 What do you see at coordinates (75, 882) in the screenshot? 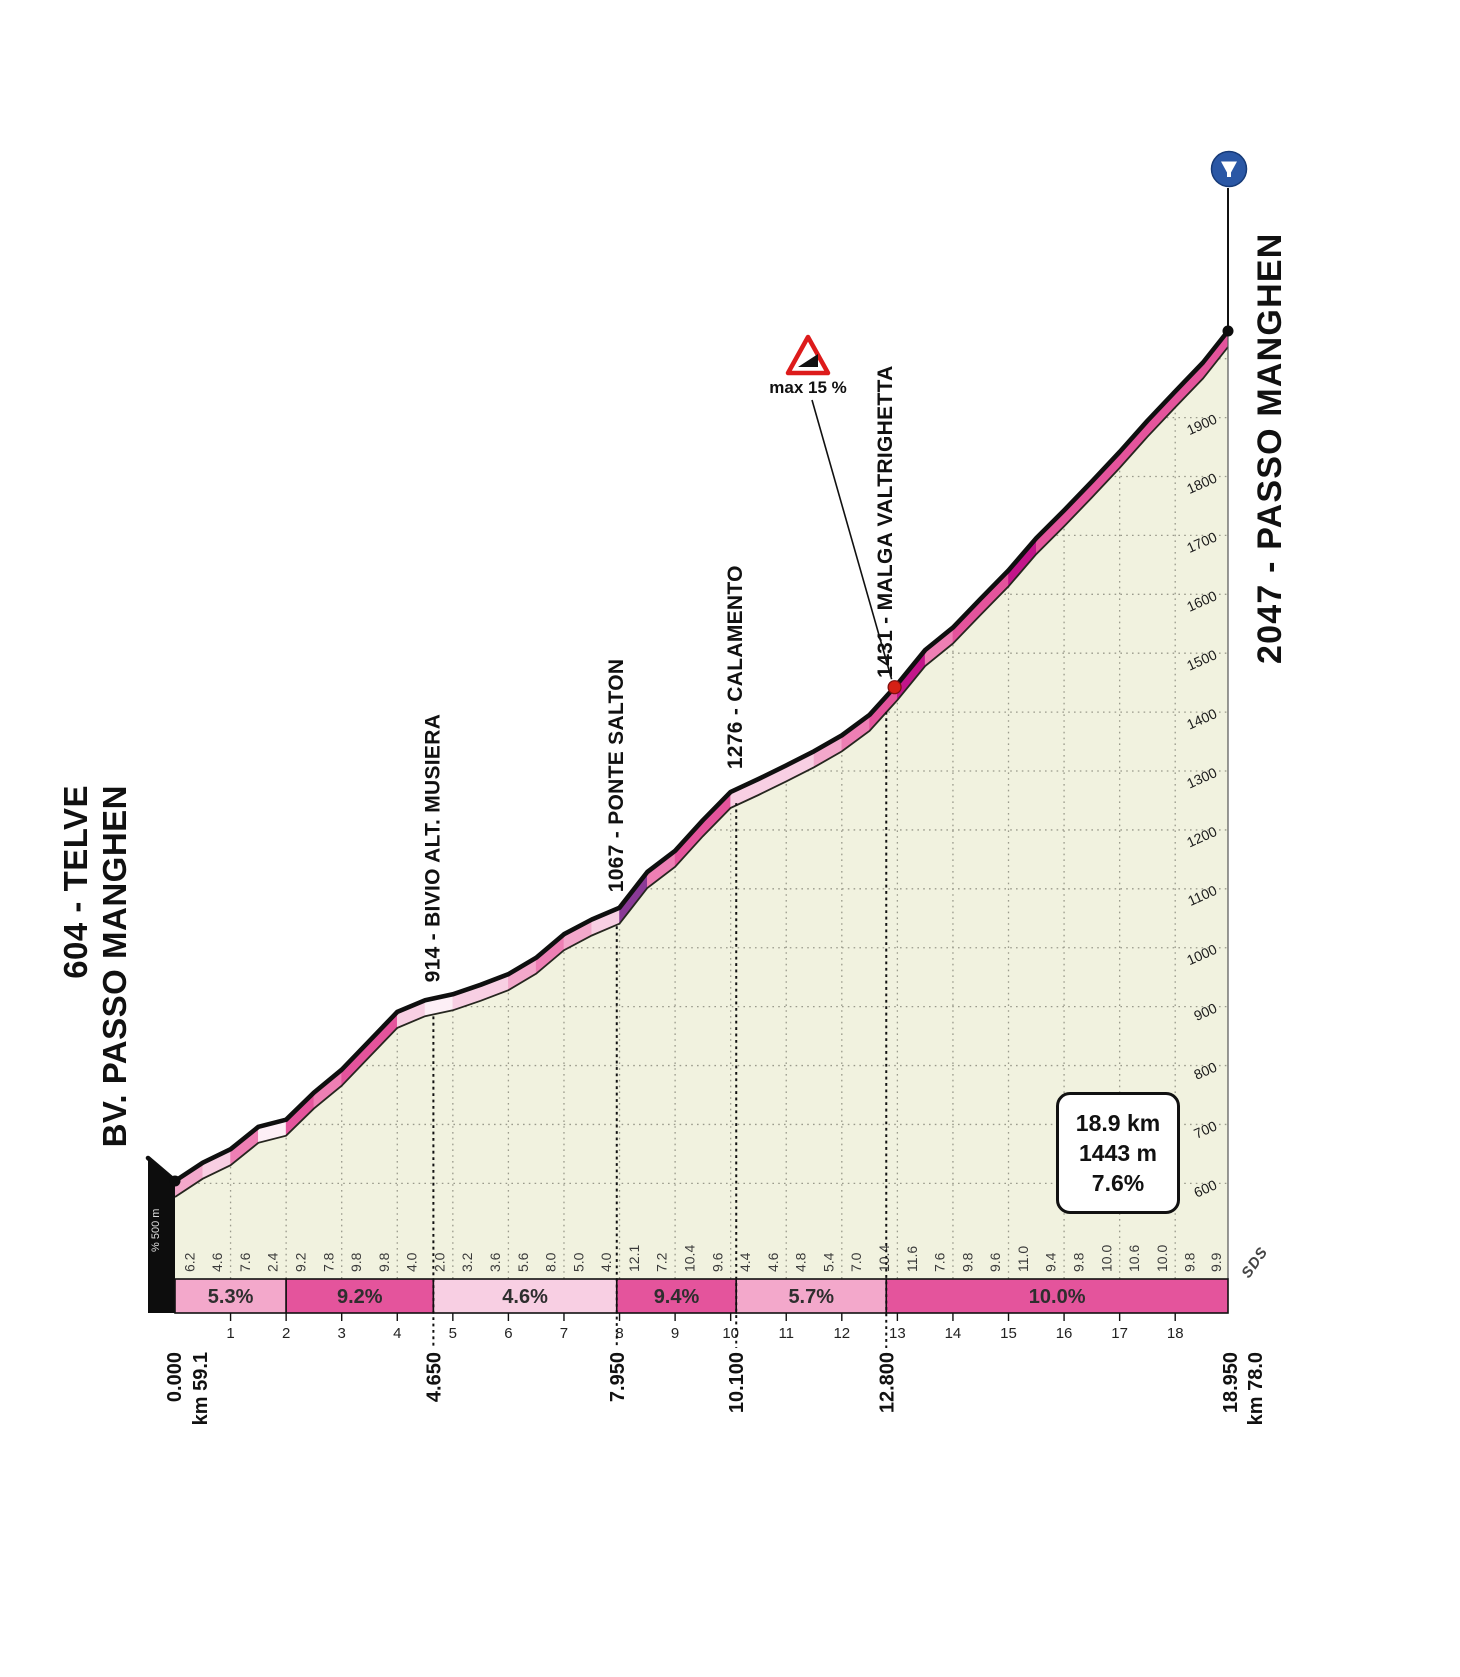
I see `start-title-line1: 604 - TELVE` at bounding box center [75, 882].